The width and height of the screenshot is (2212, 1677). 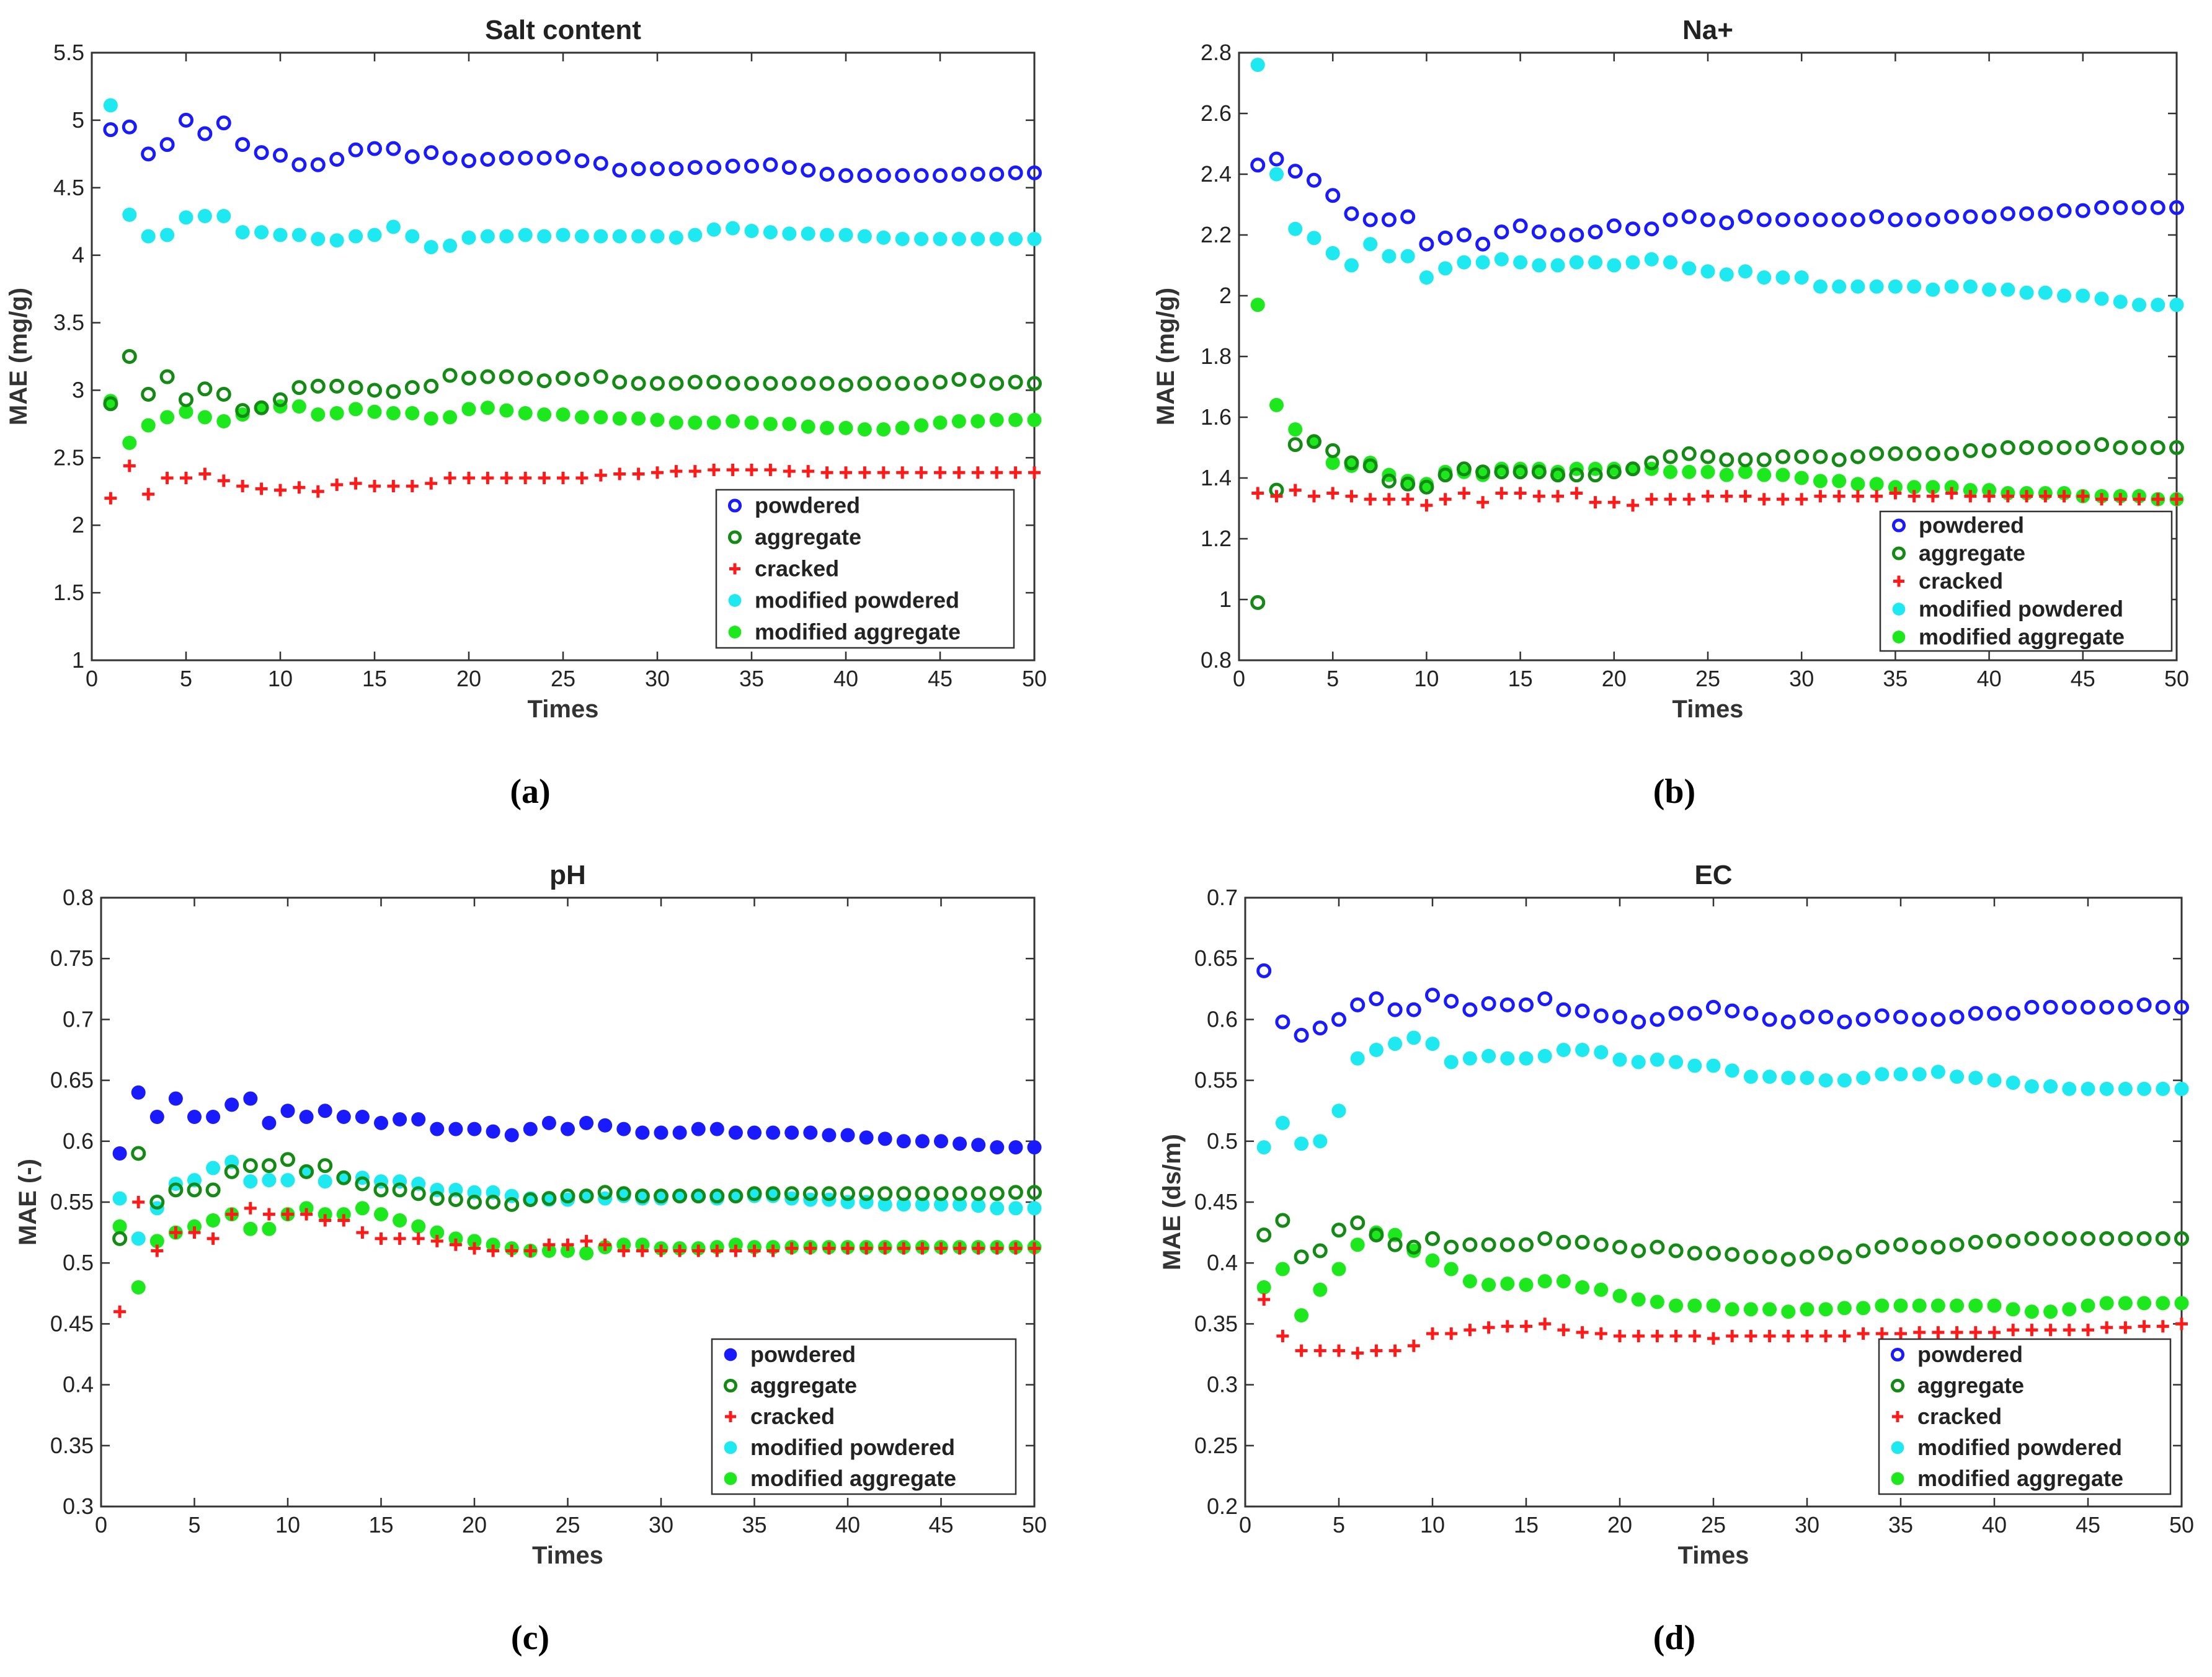 What do you see at coordinates (797, 569) in the screenshot?
I see `legend-entry: cracked` at bounding box center [797, 569].